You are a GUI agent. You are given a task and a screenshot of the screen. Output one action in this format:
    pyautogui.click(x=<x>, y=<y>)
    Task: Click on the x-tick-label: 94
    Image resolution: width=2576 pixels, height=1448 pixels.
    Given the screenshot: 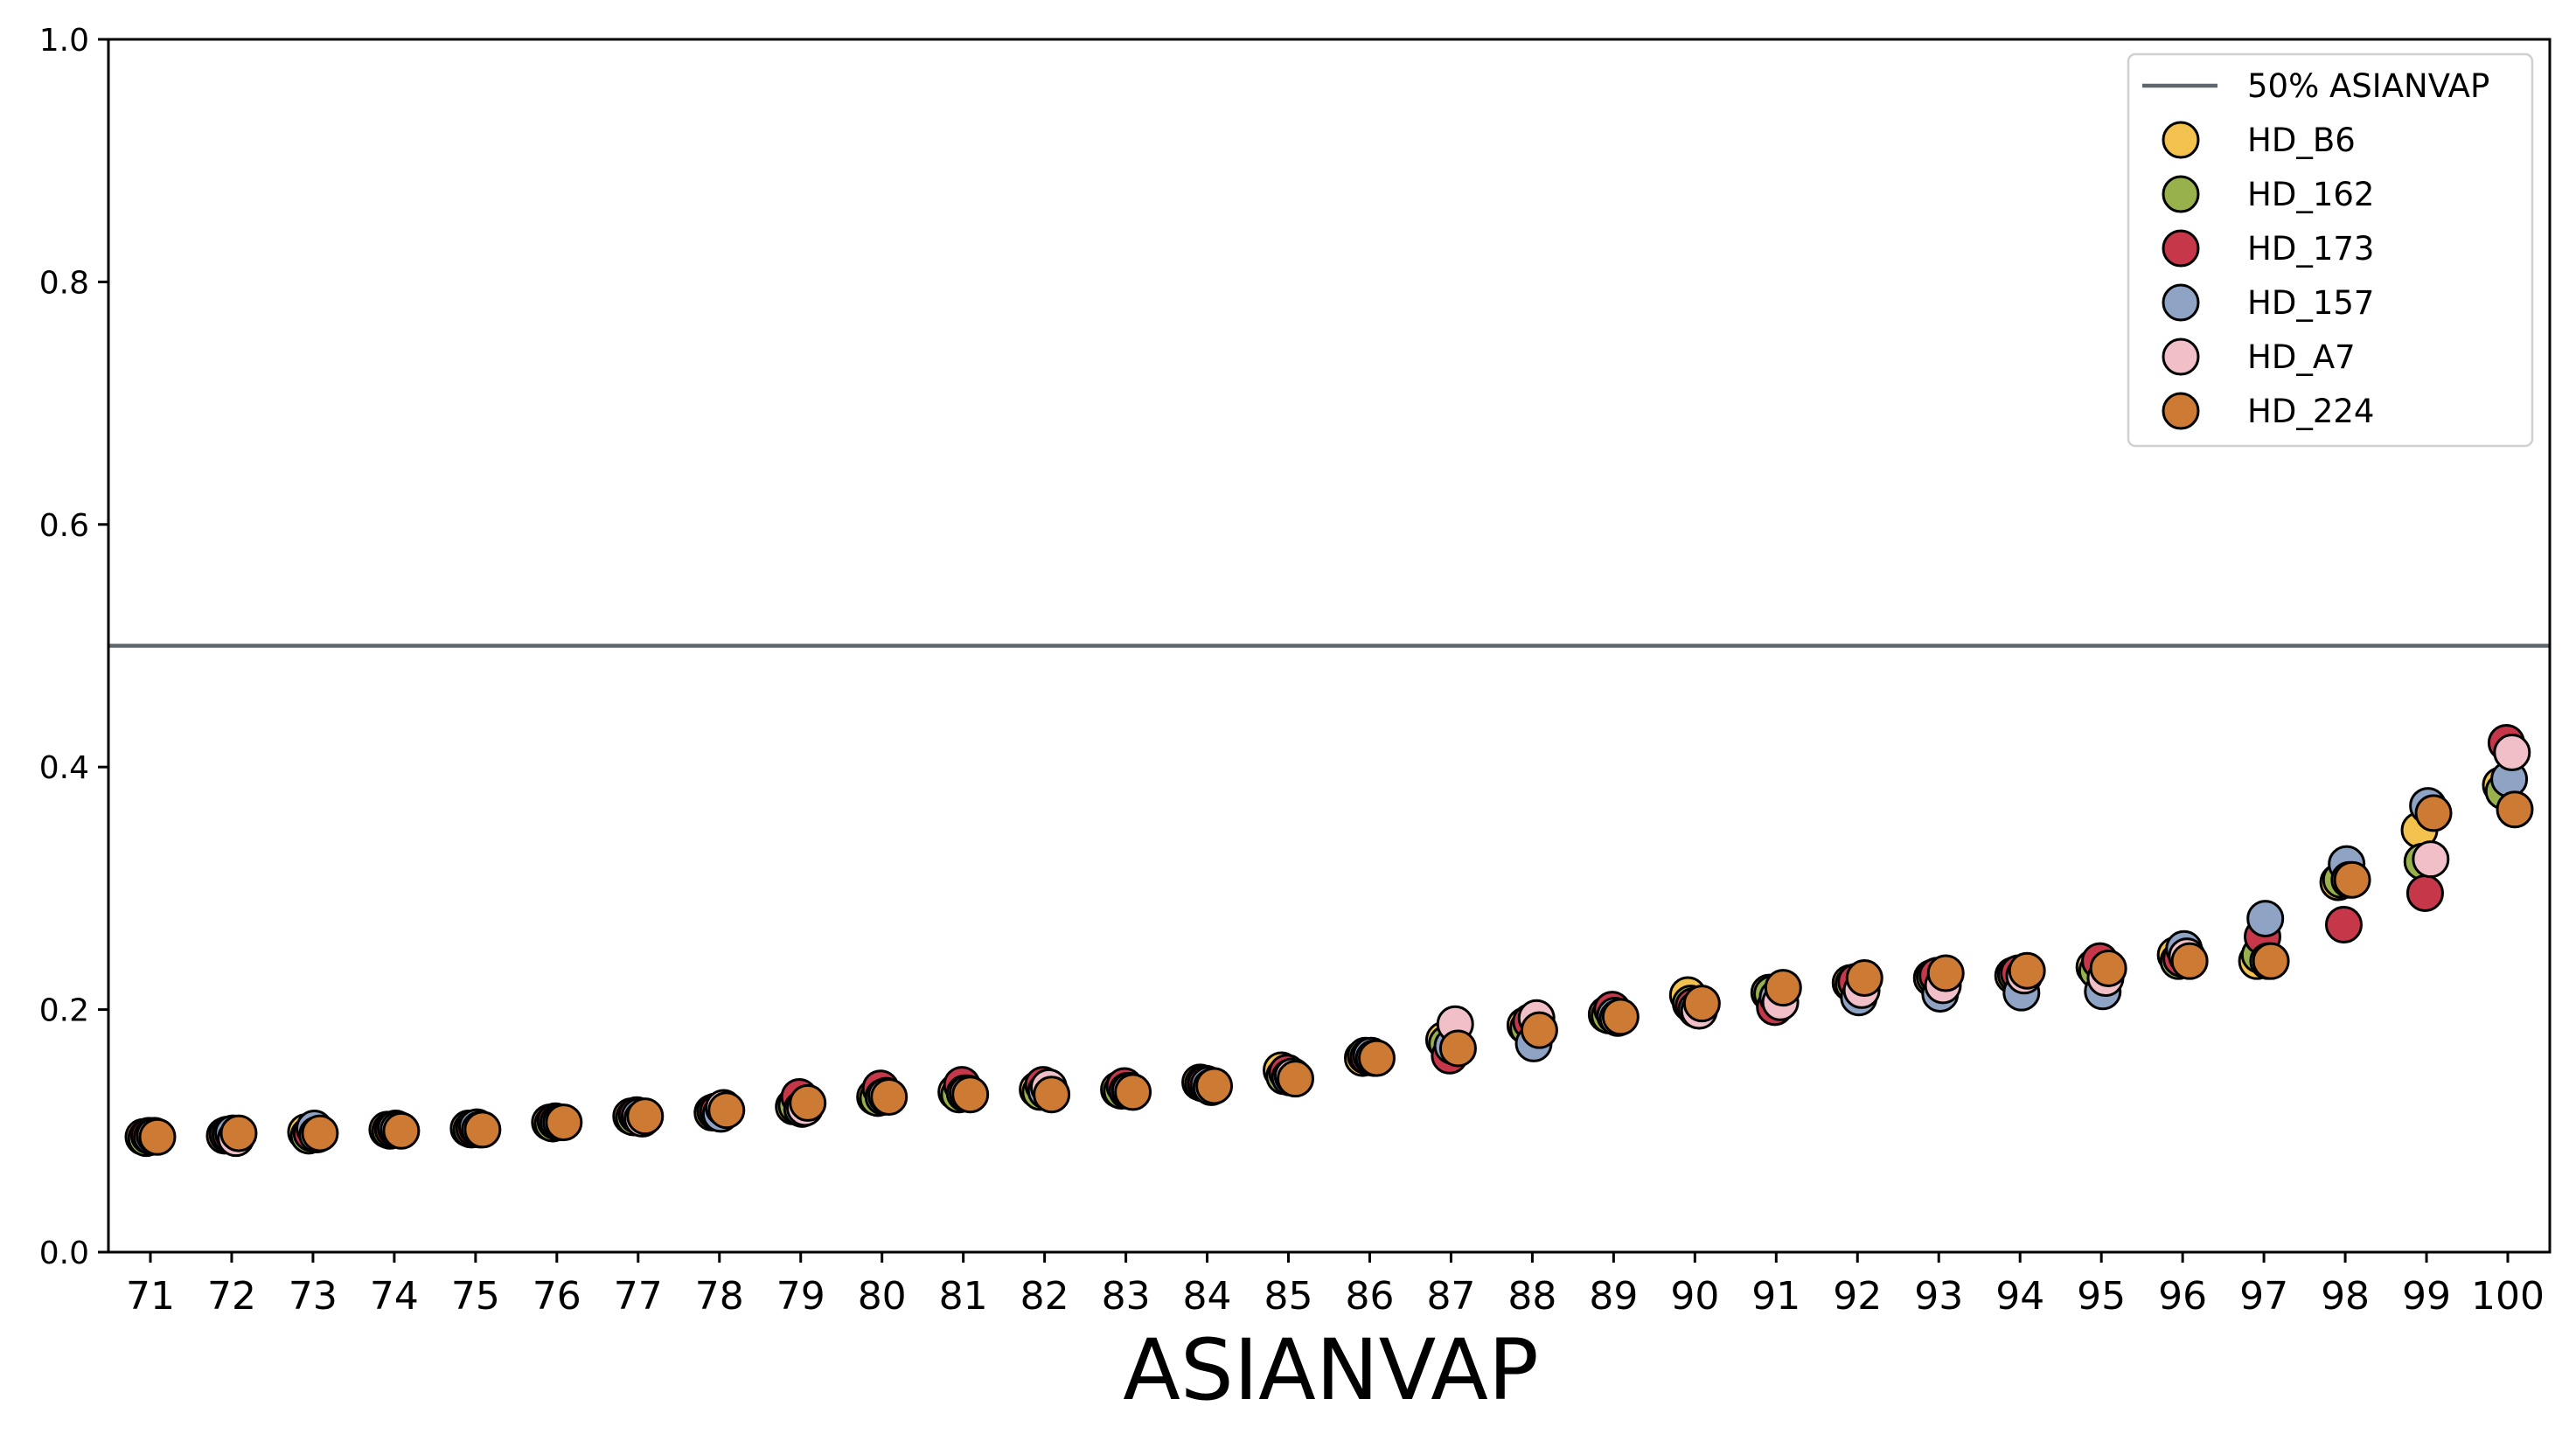 What is the action you would take?
    pyautogui.click(x=2019, y=1297)
    